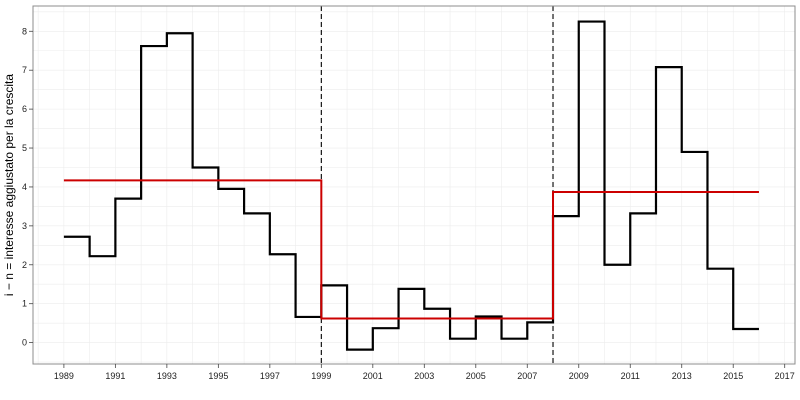  I want to click on y-tick-label: 4, so click(24, 187).